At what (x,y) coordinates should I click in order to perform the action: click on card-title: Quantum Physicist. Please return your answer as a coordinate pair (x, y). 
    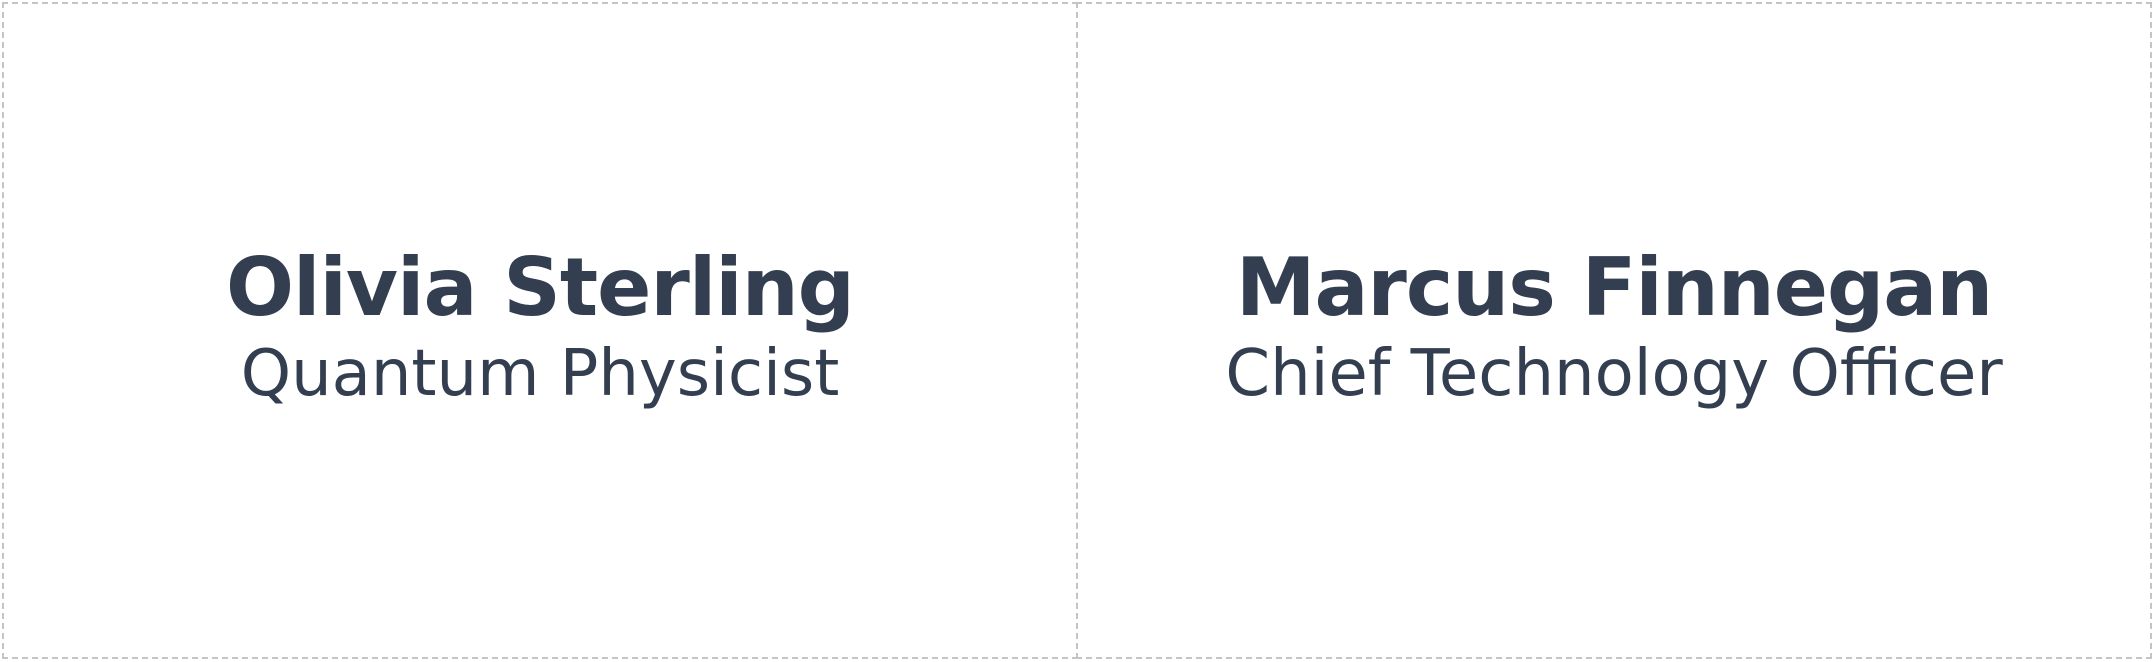
    Looking at the image, I should click on (540, 373).